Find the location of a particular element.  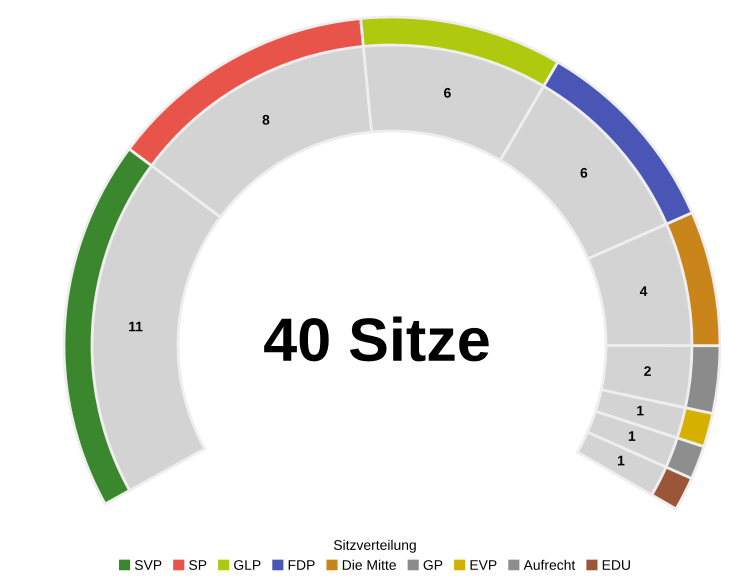

legend-label: GLP is located at coordinates (247, 565).